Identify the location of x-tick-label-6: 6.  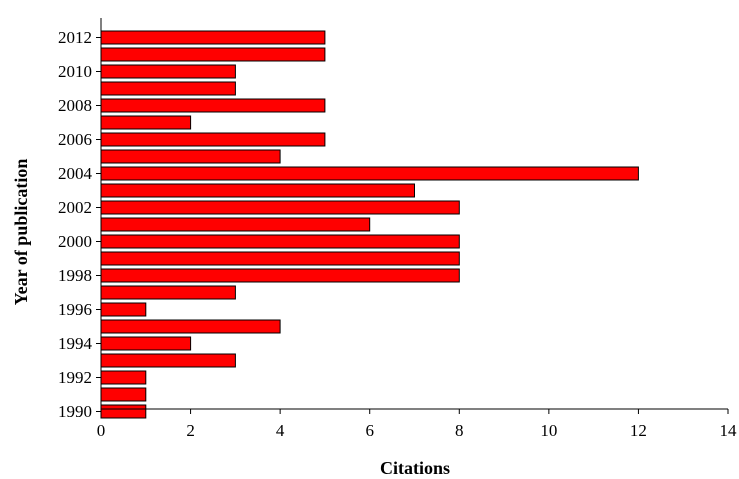
(369, 430).